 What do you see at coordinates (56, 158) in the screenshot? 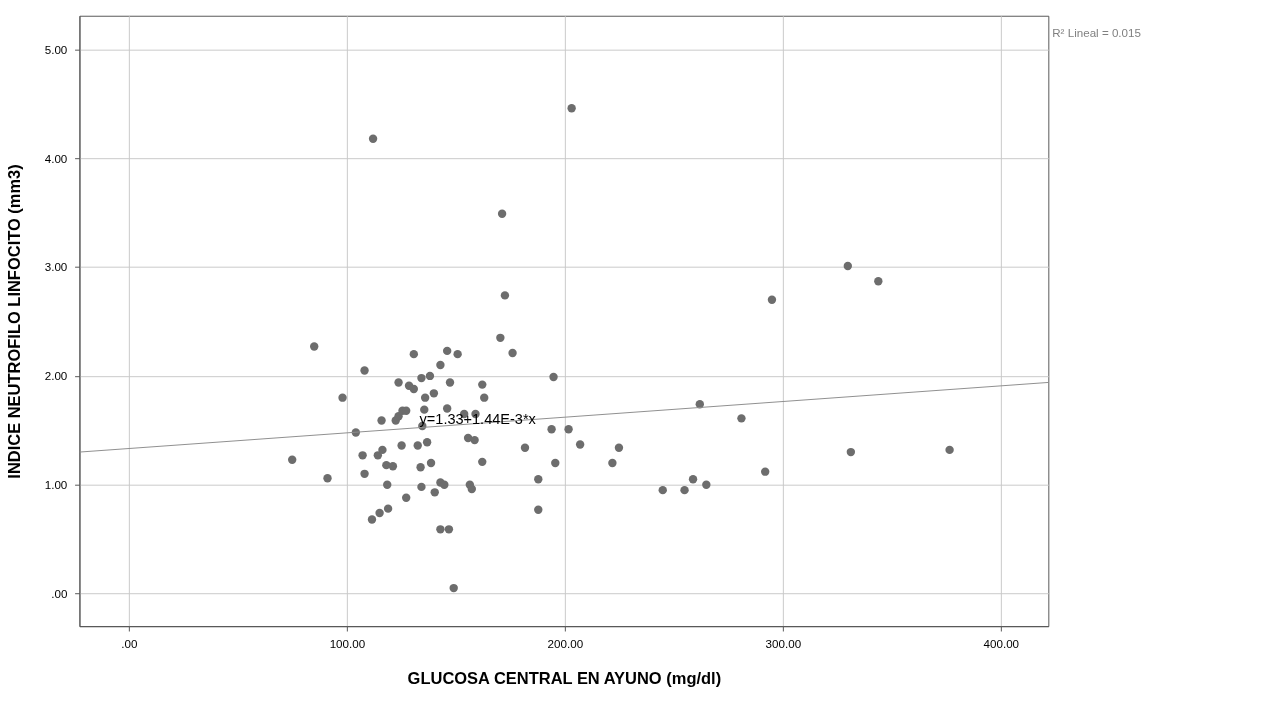
I see `y-tick-label: 4.00` at bounding box center [56, 158].